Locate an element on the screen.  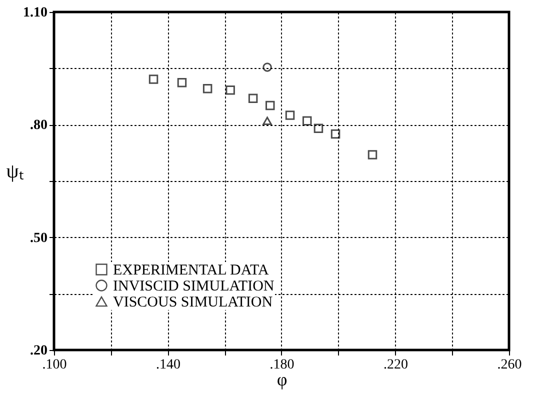
x-tick-label: .260 is located at coordinates (509, 365).